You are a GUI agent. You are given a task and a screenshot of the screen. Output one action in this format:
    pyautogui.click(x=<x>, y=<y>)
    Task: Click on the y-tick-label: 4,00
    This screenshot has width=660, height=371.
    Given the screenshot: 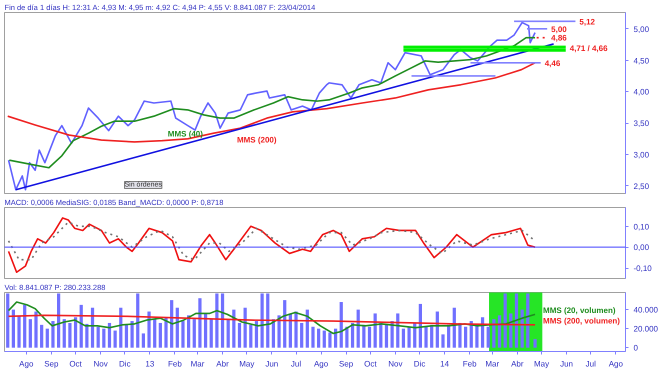 What is the action you would take?
    pyautogui.click(x=642, y=92)
    